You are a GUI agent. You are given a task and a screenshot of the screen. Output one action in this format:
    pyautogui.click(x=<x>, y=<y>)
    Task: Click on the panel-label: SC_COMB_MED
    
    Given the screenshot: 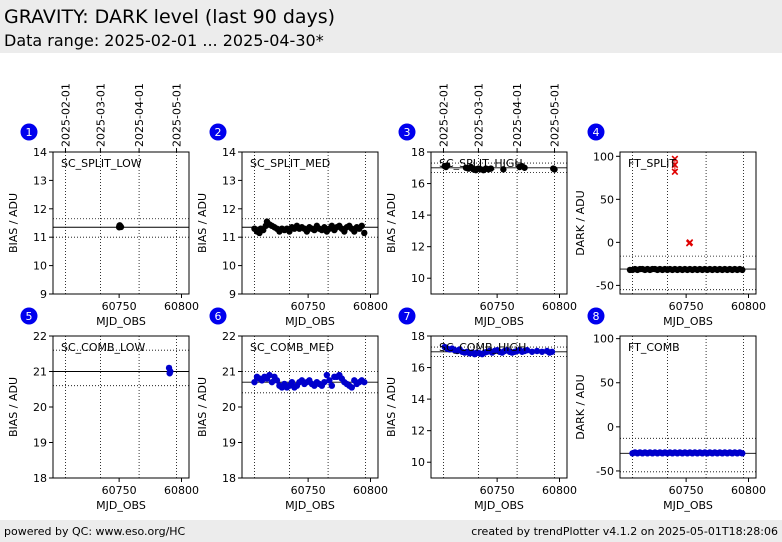 What is the action you would take?
    pyautogui.click(x=292, y=347)
    